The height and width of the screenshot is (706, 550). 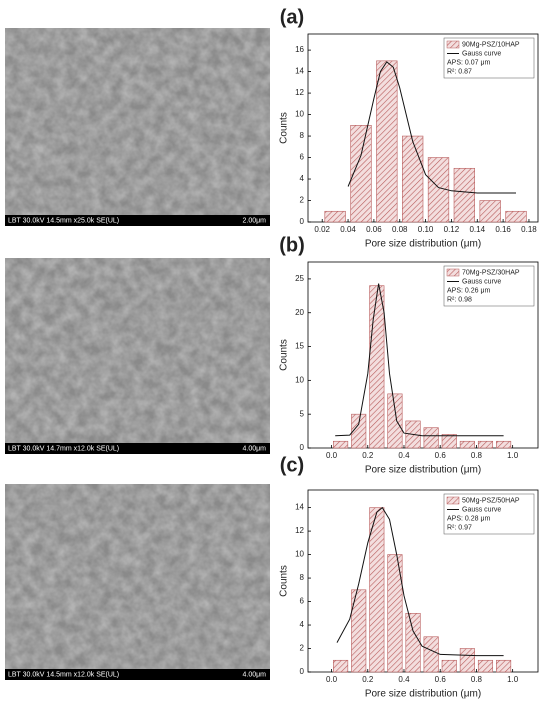 I want to click on plot-frame, so click(x=423, y=355).